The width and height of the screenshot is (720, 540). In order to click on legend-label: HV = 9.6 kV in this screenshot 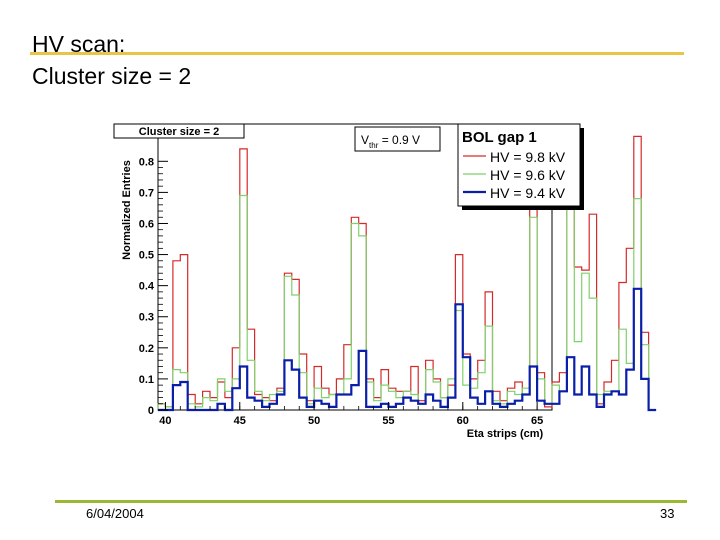, I will do `click(528, 175)`.